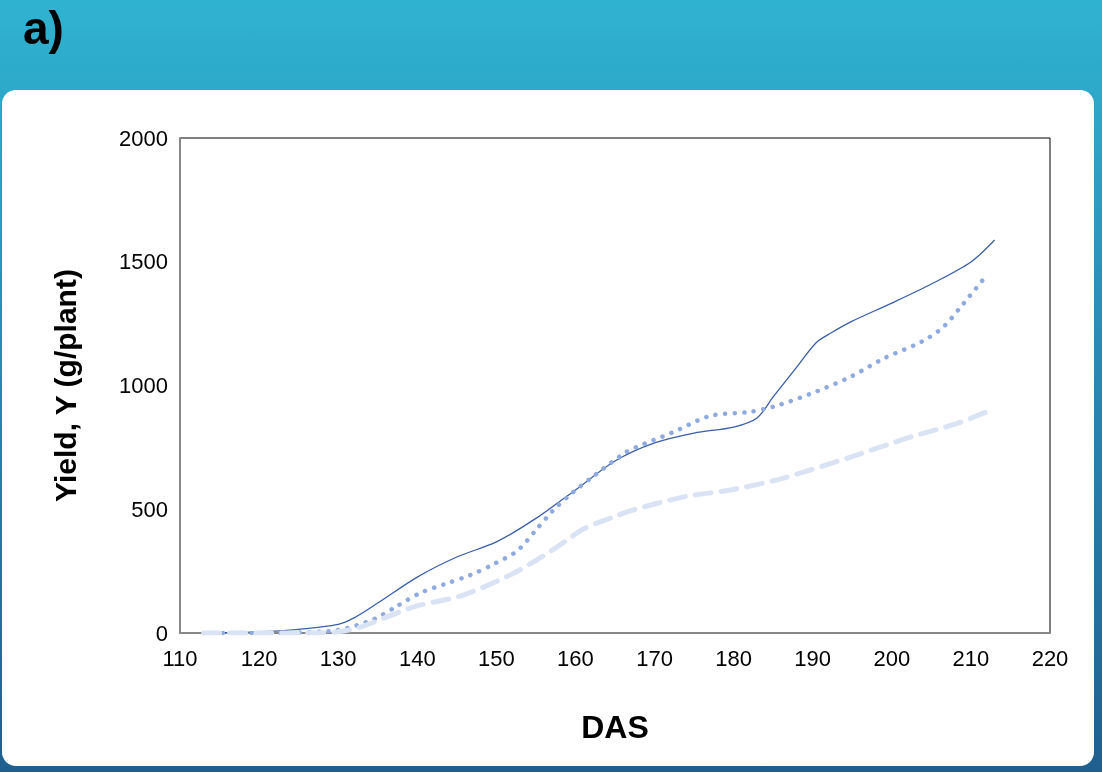 Image resolution: width=1102 pixels, height=772 pixels. I want to click on y-tick-label: 2000, so click(143, 138).